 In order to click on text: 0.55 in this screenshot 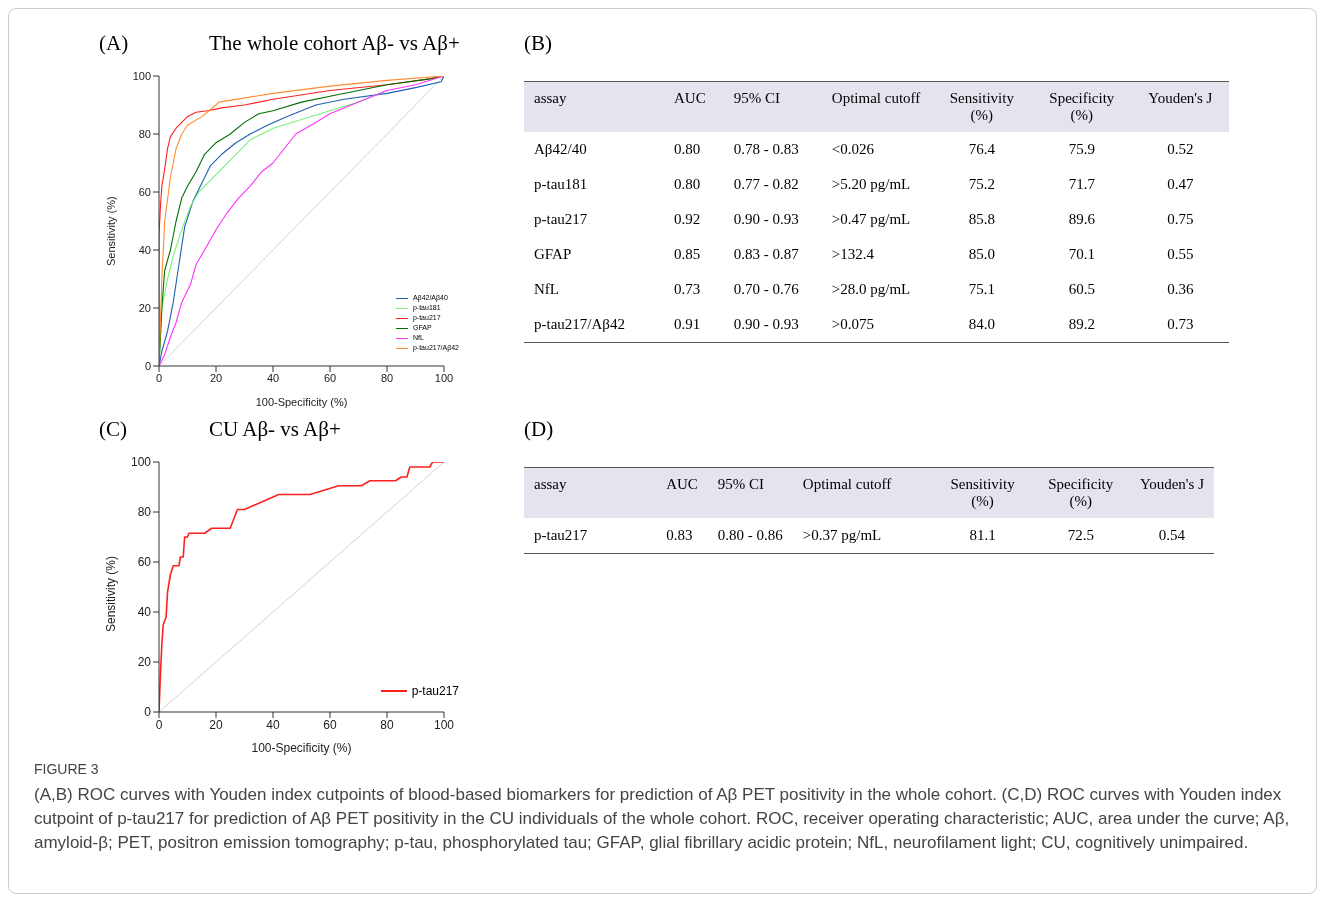, I will do `click(1180, 254)`.